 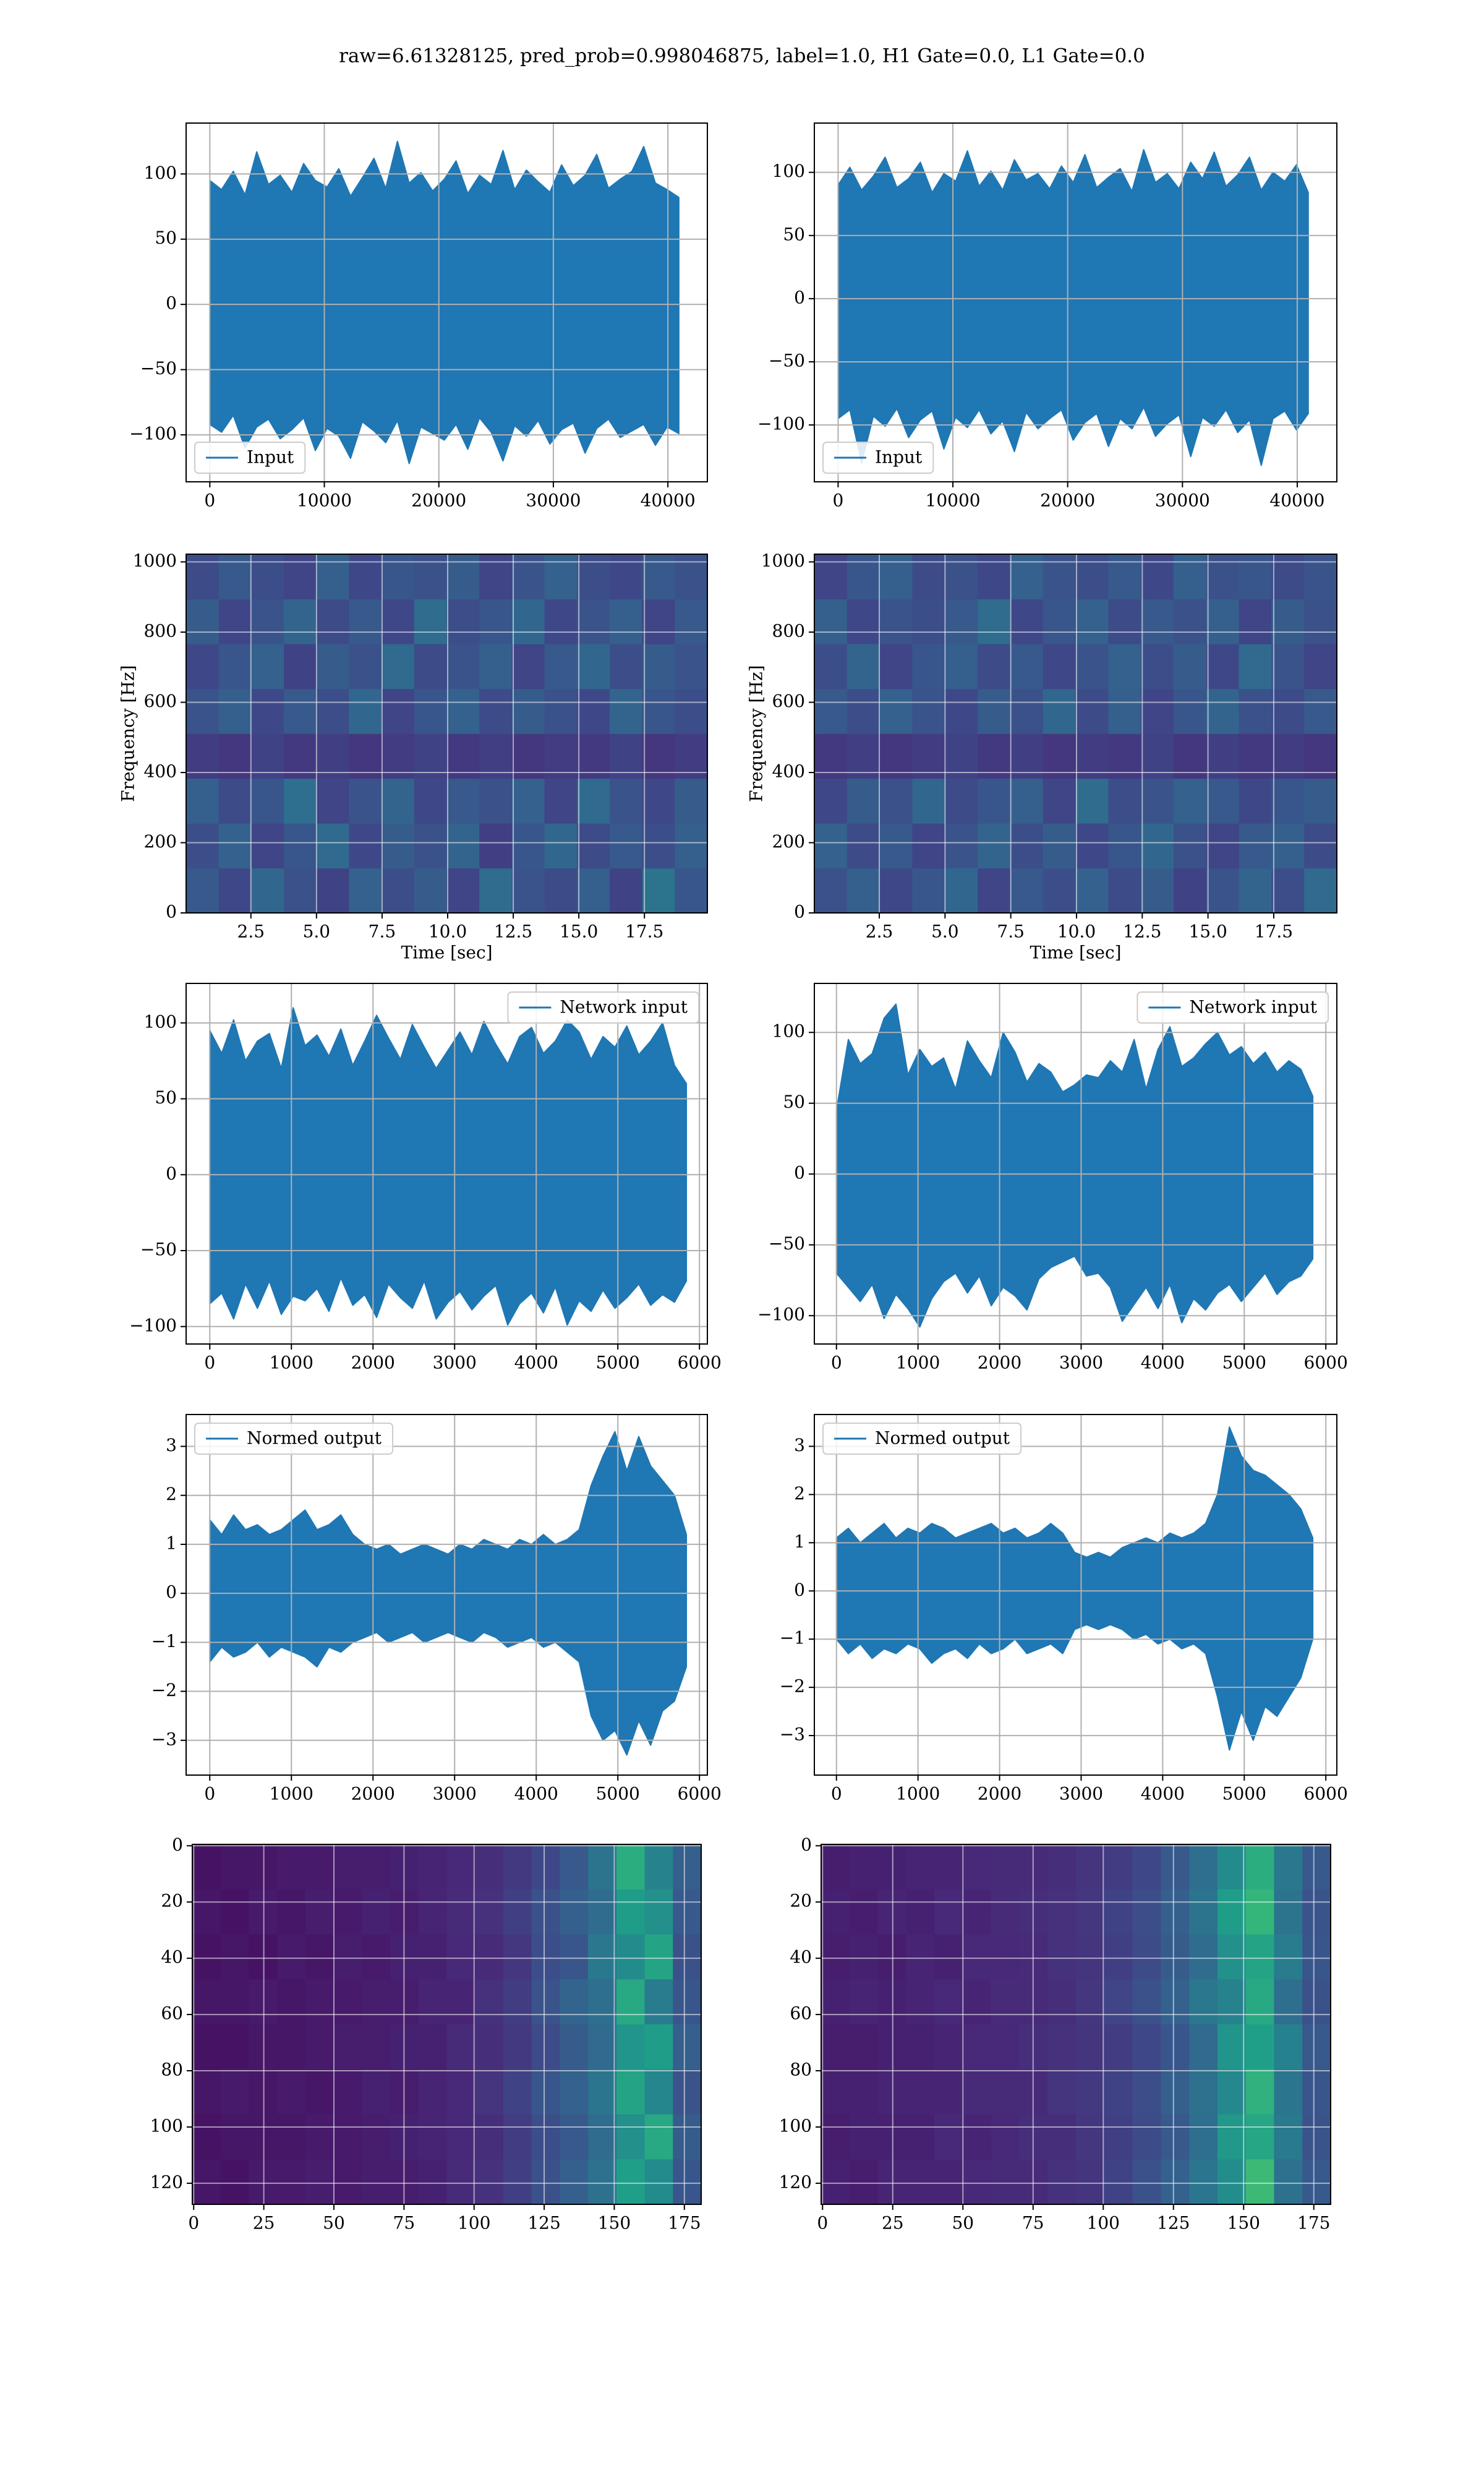 What do you see at coordinates (153, 434) in the screenshot?
I see `y-tick-label: −100` at bounding box center [153, 434].